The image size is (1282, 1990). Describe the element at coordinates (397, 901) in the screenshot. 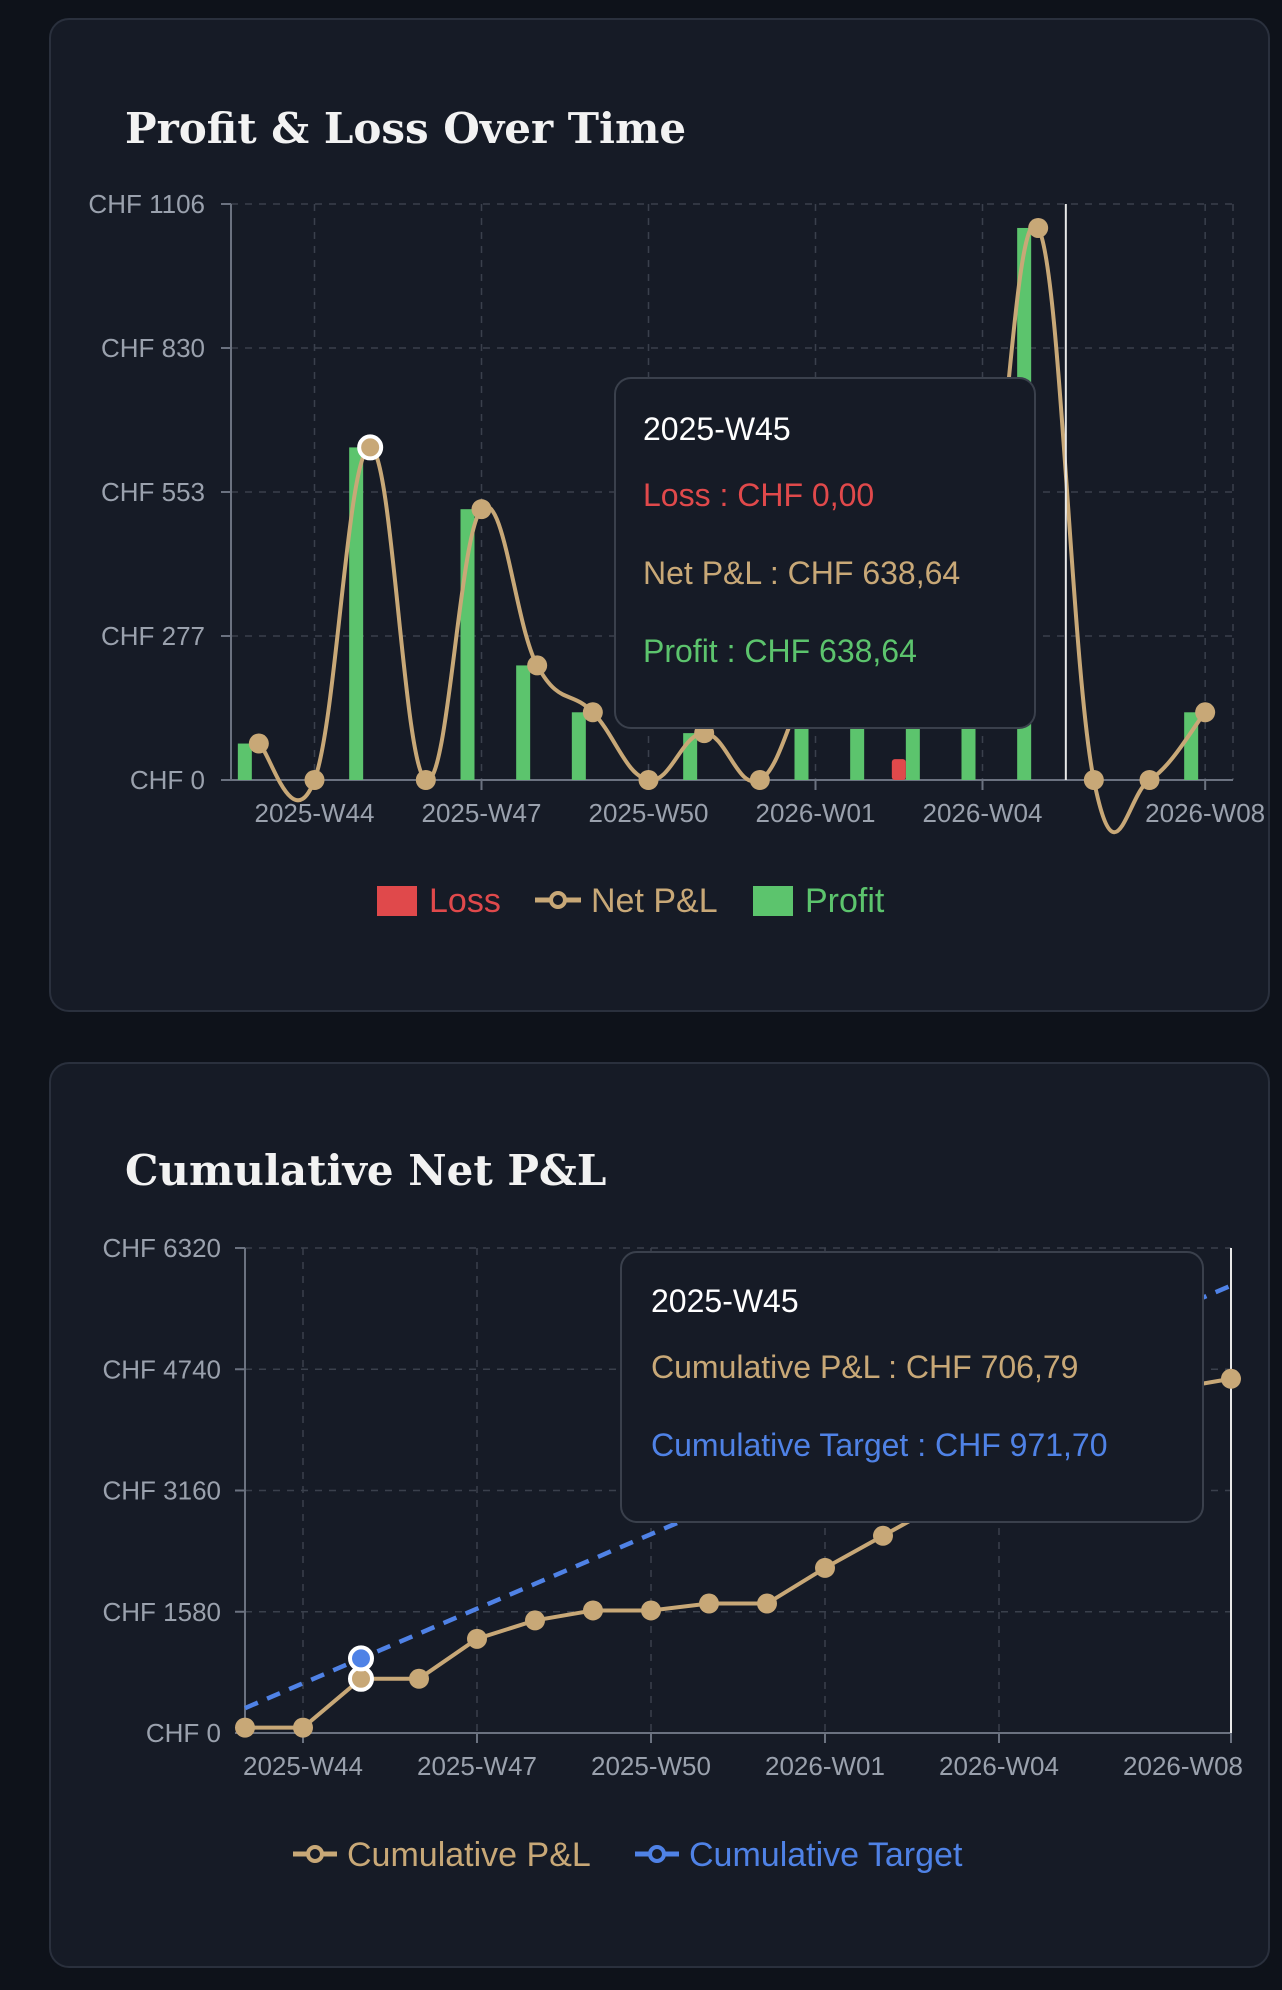

I see `legend-swatch-loss` at that location.